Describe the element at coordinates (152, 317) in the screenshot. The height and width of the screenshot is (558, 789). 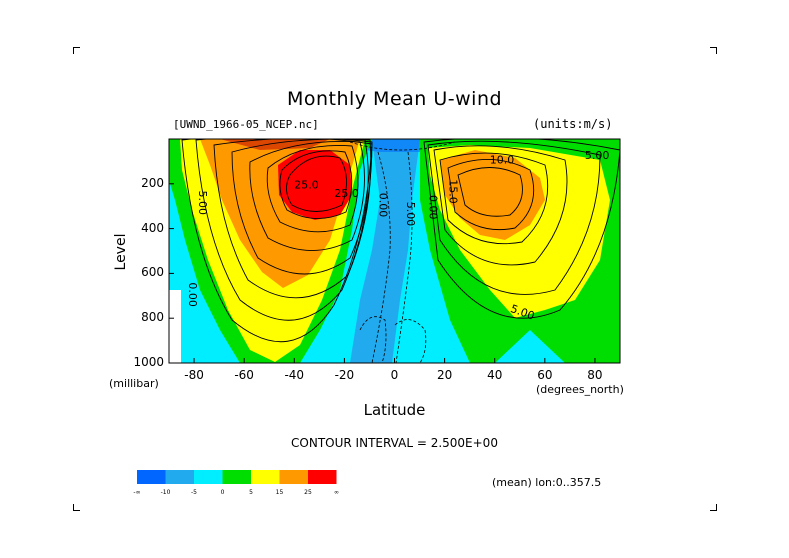
I see `y-tick-label: 800` at that location.